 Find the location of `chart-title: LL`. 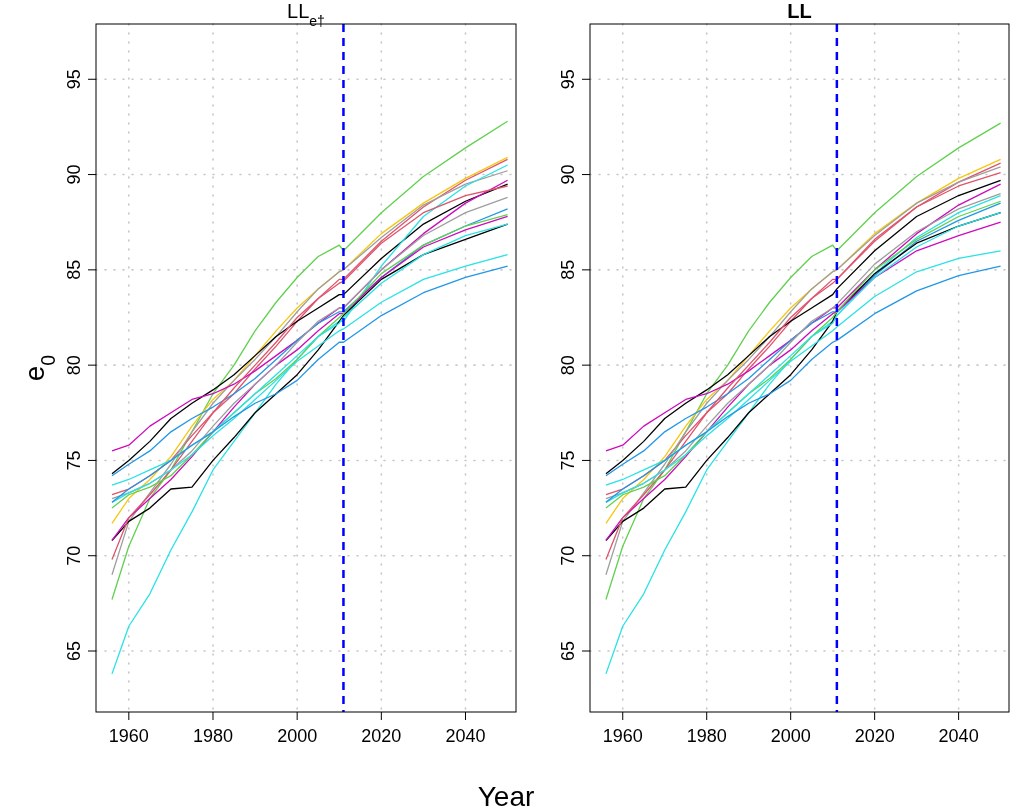

chart-title: LL is located at coordinates (799, 11).